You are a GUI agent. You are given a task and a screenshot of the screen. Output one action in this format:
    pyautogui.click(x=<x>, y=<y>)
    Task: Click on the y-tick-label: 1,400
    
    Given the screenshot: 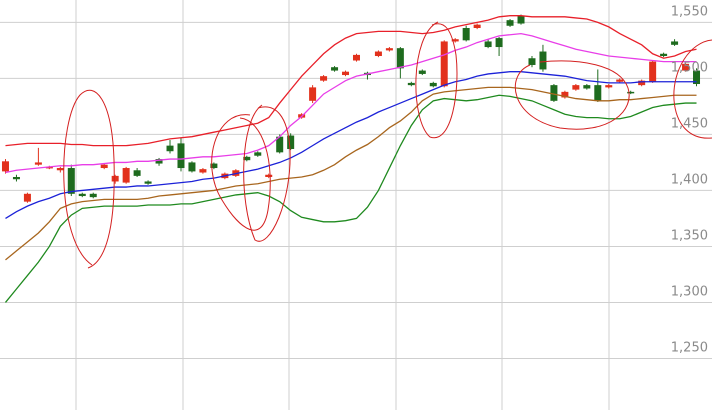 What is the action you would take?
    pyautogui.click(x=689, y=179)
    